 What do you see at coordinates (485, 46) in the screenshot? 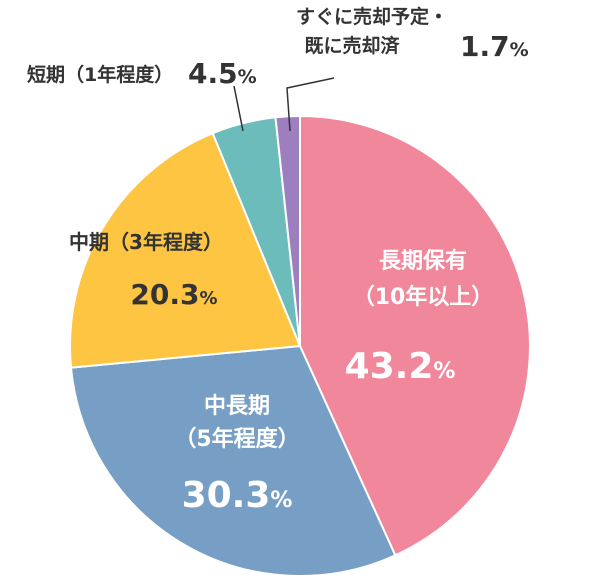
I see `slice-value-sell-soon: 1.7` at bounding box center [485, 46].